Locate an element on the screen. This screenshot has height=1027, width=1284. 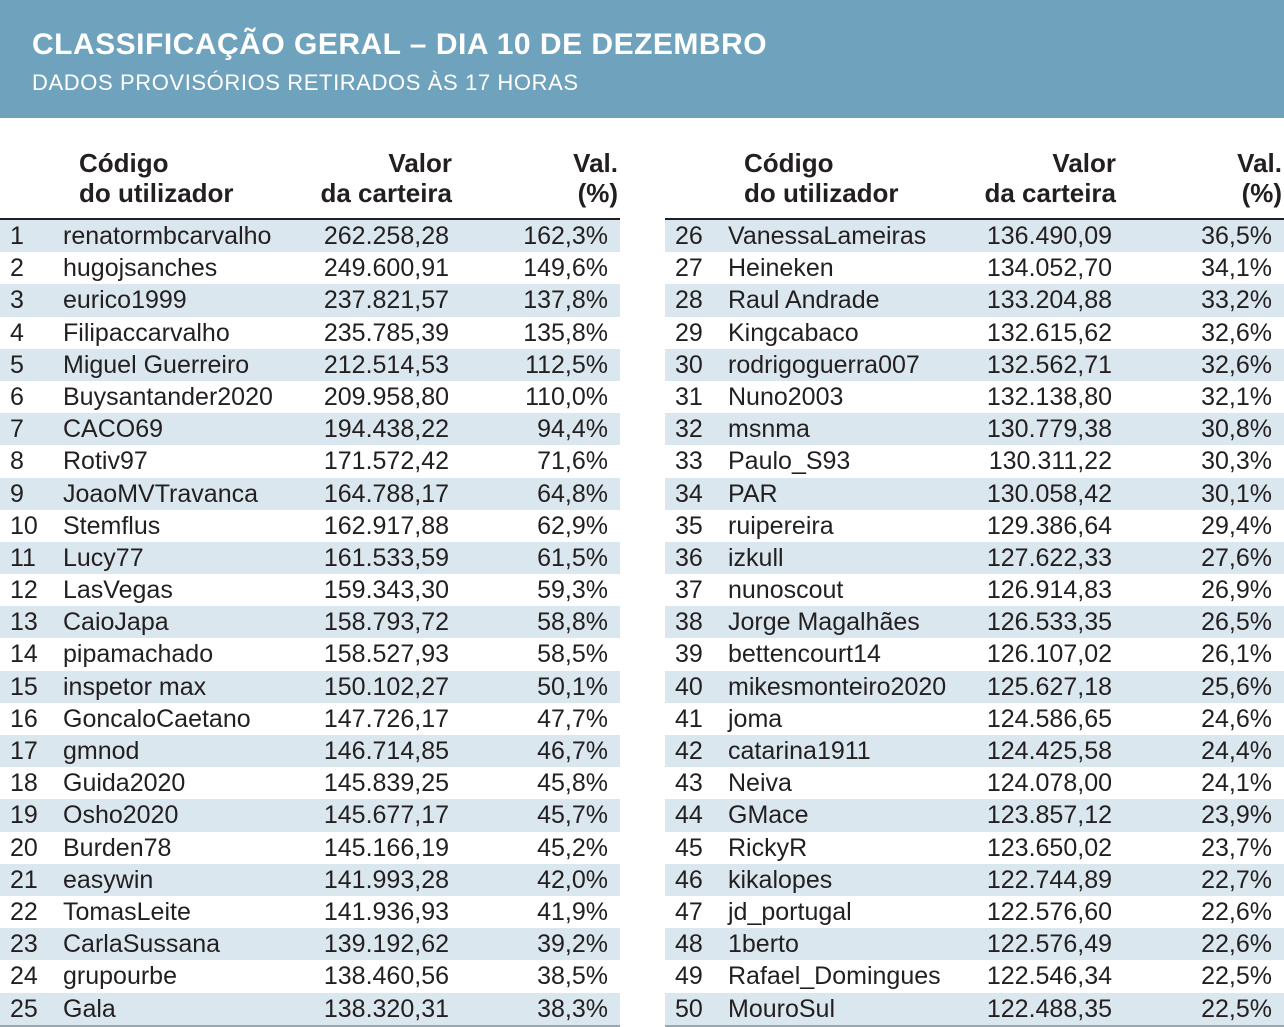
rank-cell: 39 is located at coordinates (689, 654).